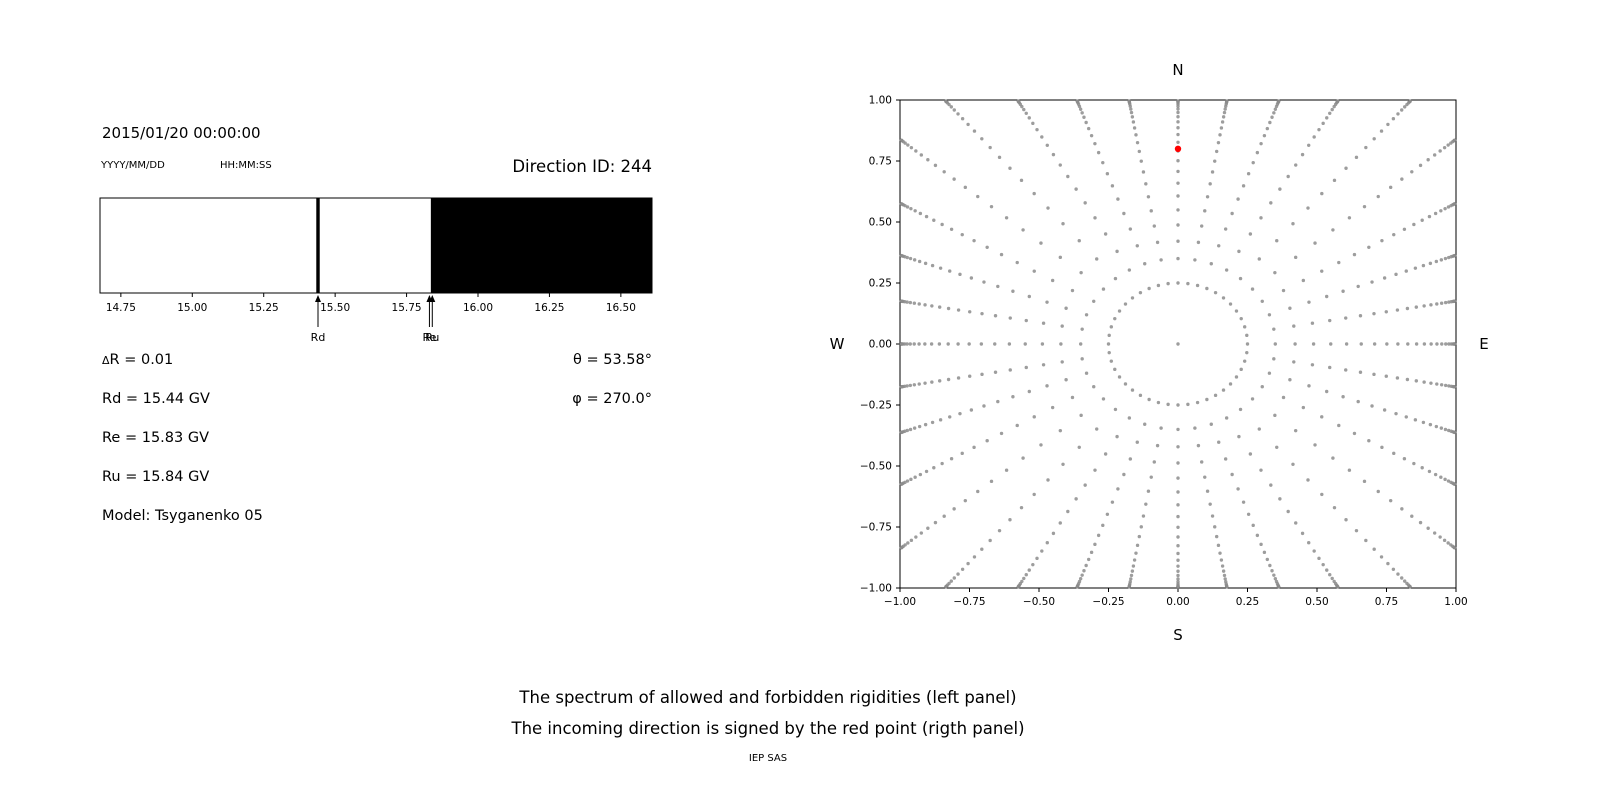  Describe the element at coordinates (264, 308) in the screenshot. I see `svg-text: 15.25` at that location.